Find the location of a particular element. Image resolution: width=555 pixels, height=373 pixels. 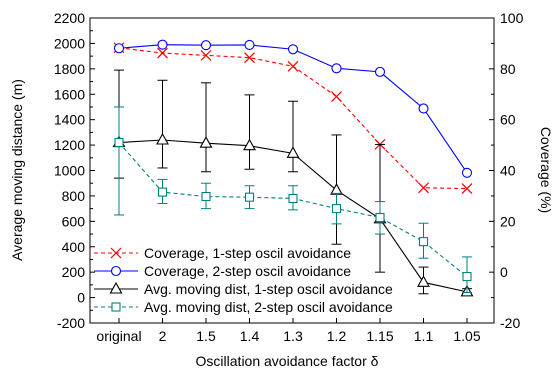

y-right-tick-label: 0 is located at coordinates (504, 272).